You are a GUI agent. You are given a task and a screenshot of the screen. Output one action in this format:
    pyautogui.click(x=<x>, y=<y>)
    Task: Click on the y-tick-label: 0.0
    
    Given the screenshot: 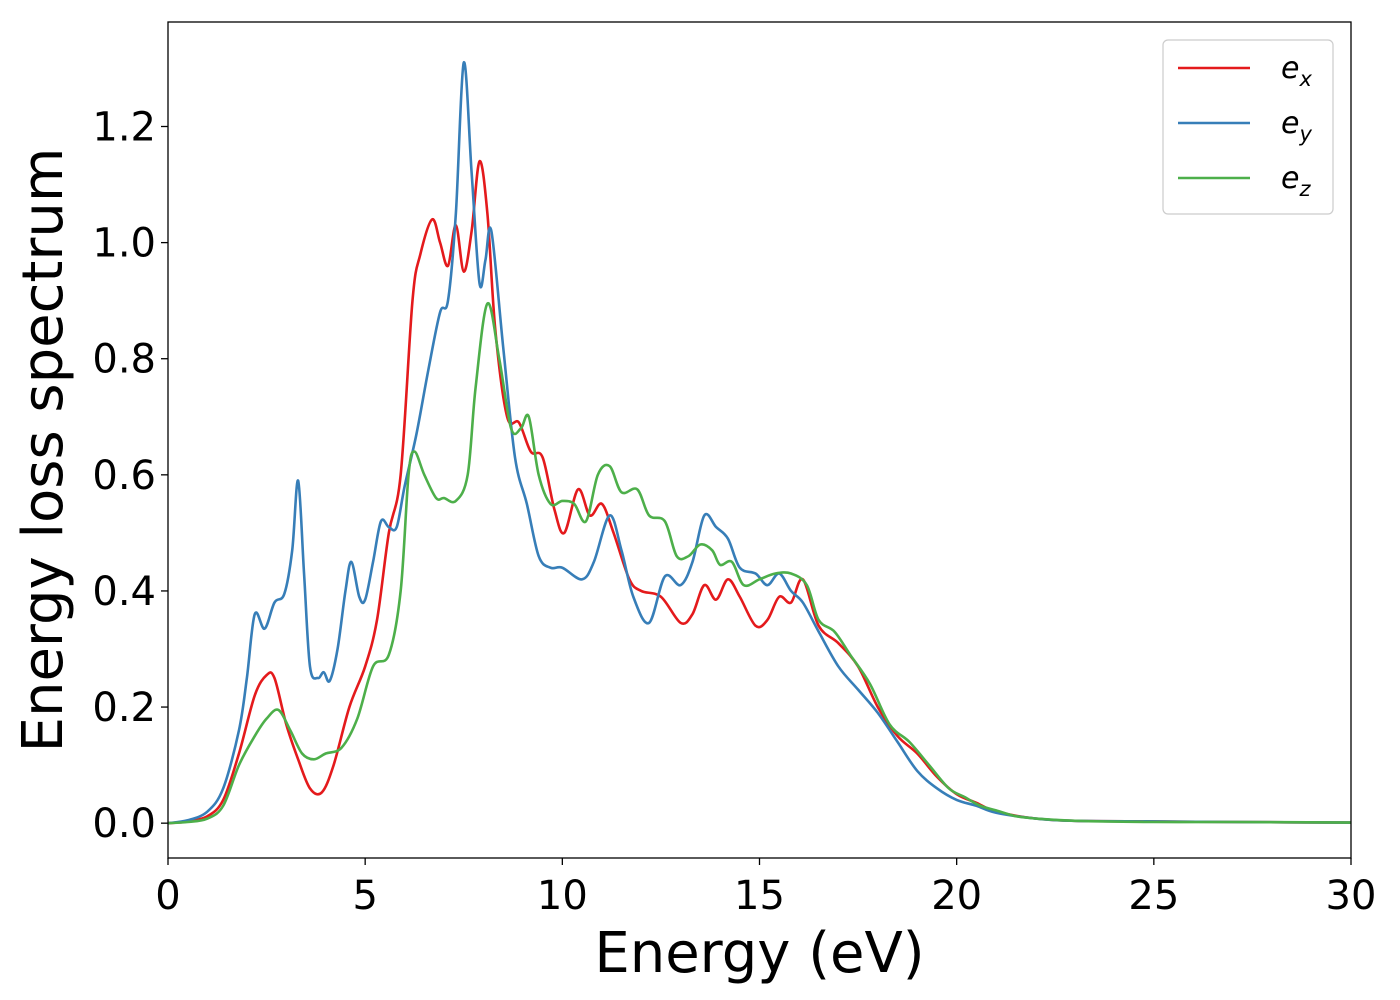 What is the action you would take?
    pyautogui.click(x=124, y=824)
    